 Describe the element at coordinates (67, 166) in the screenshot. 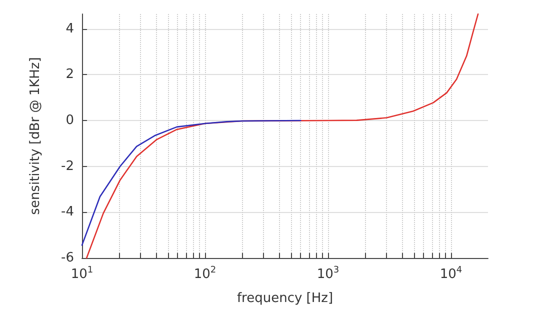

I see `y-tick-label: -2` at that location.